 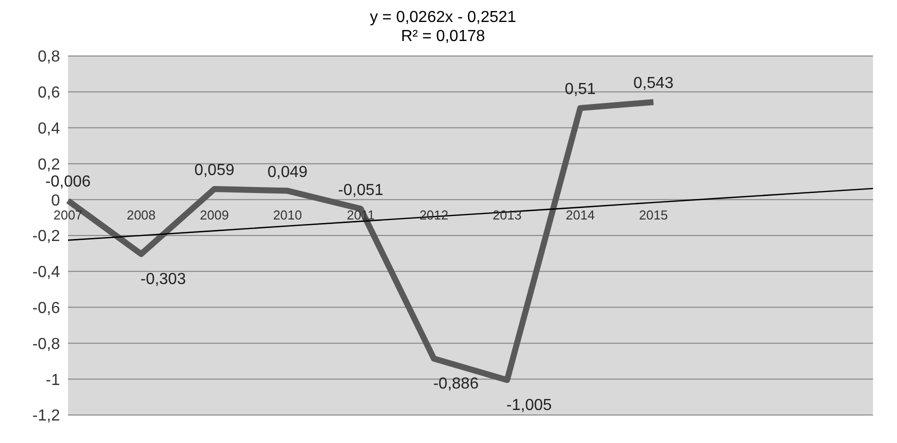 I want to click on y-tick-label: 0, so click(x=55, y=201).